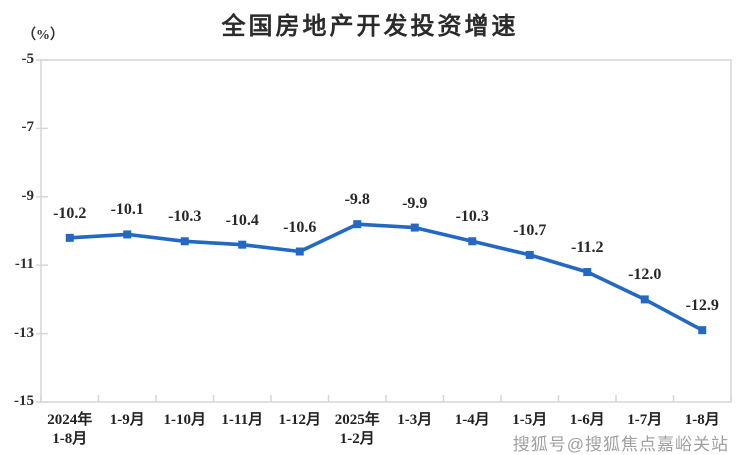 The width and height of the screenshot is (740, 455). I want to click on y-tick-label: -7, so click(28, 127).